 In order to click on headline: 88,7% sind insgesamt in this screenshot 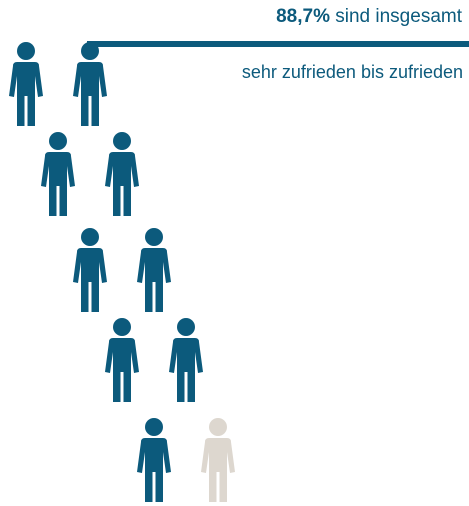, I will do `click(369, 17)`.